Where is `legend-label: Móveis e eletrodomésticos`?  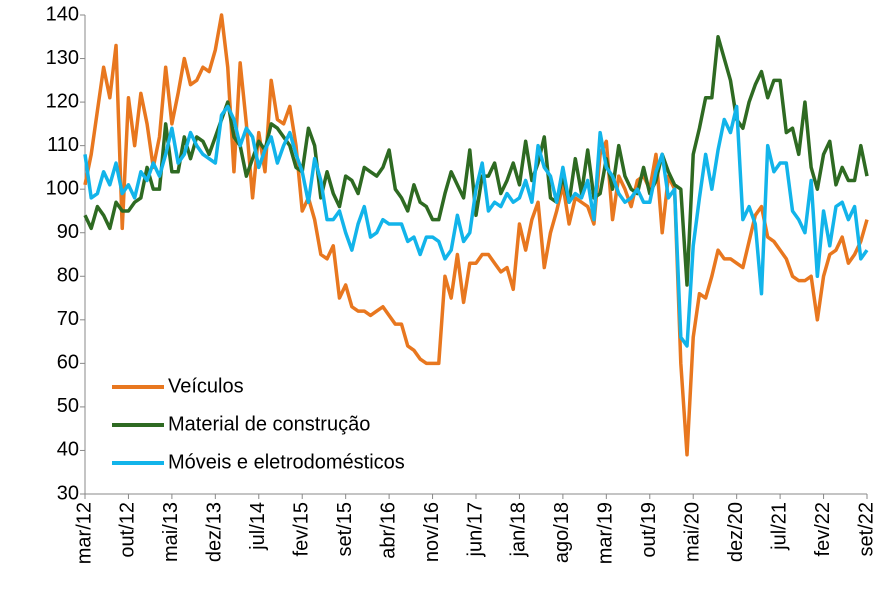 legend-label: Móveis e eletrodomésticos is located at coordinates (286, 462).